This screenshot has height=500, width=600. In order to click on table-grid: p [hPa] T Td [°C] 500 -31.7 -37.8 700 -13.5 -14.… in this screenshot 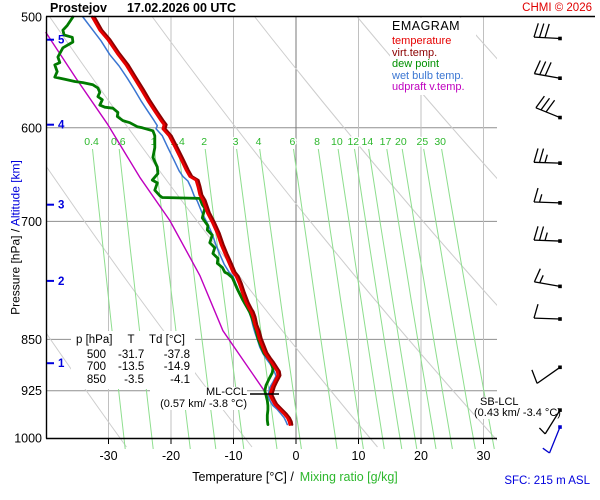, I will do `click(133, 360)`.